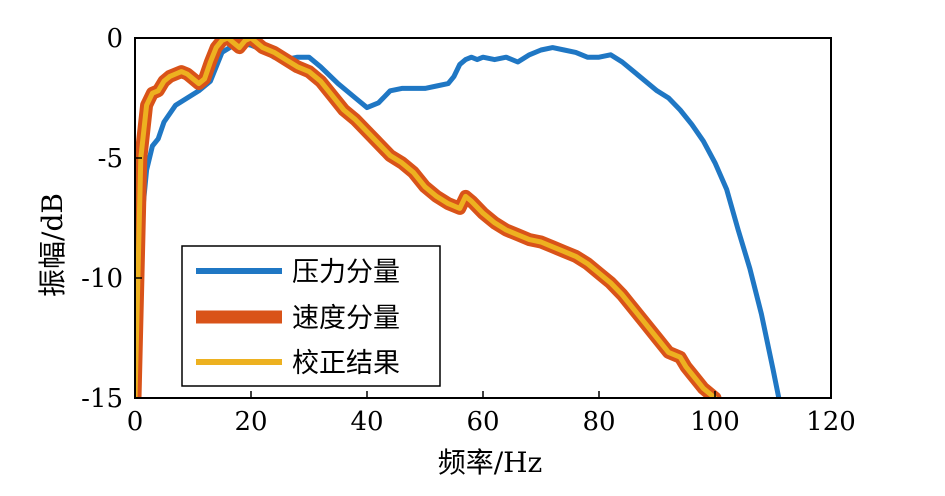 This screenshot has width=945, height=496. Describe the element at coordinates (366, 422) in the screenshot. I see `x-tick-label: 40` at that location.